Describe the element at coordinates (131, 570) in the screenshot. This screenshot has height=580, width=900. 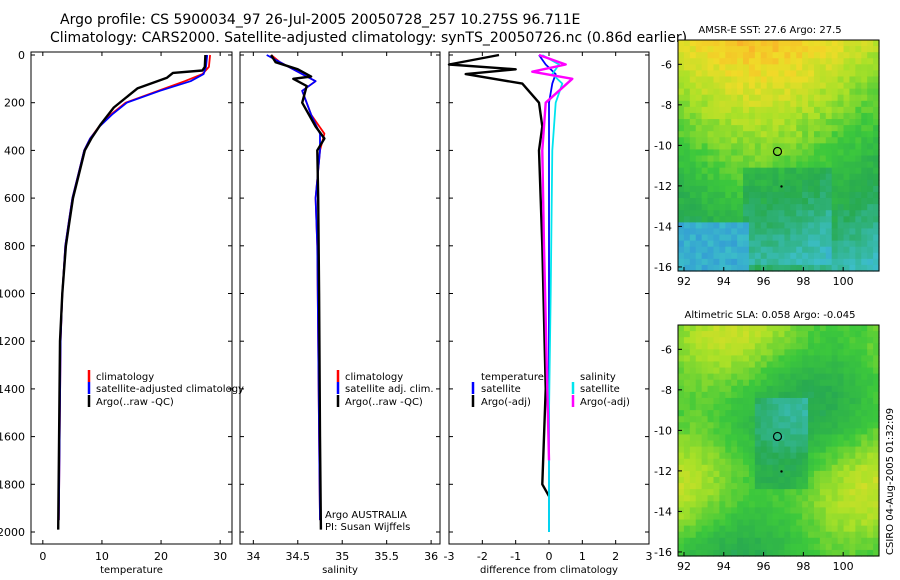
I see `temp-xlabel: temperature` at that location.